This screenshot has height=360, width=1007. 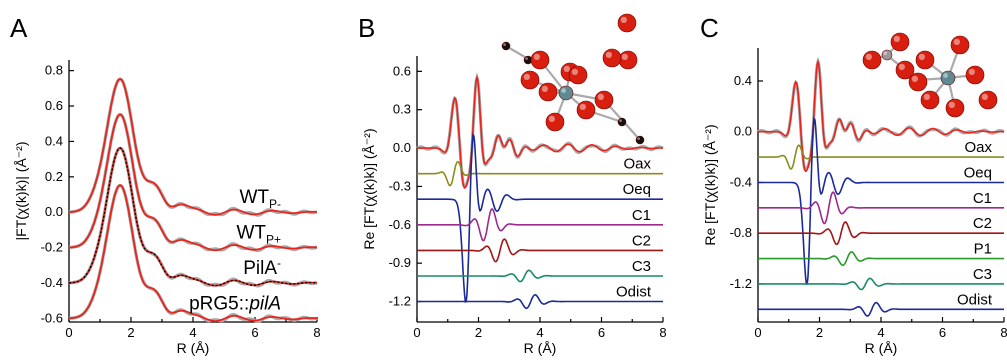 What do you see at coordinates (741, 283) in the screenshot?
I see `y-tick-label: -1.2` at bounding box center [741, 283].